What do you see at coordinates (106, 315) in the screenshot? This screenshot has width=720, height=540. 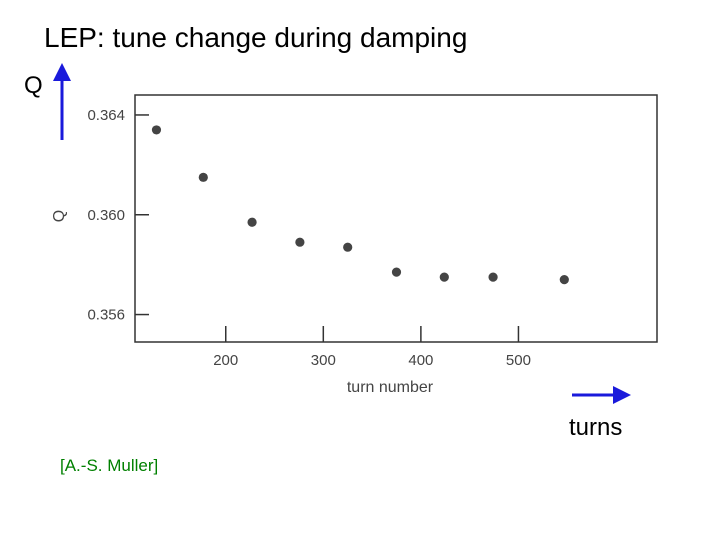 I see `y-tick-label: 0.356` at bounding box center [106, 315].